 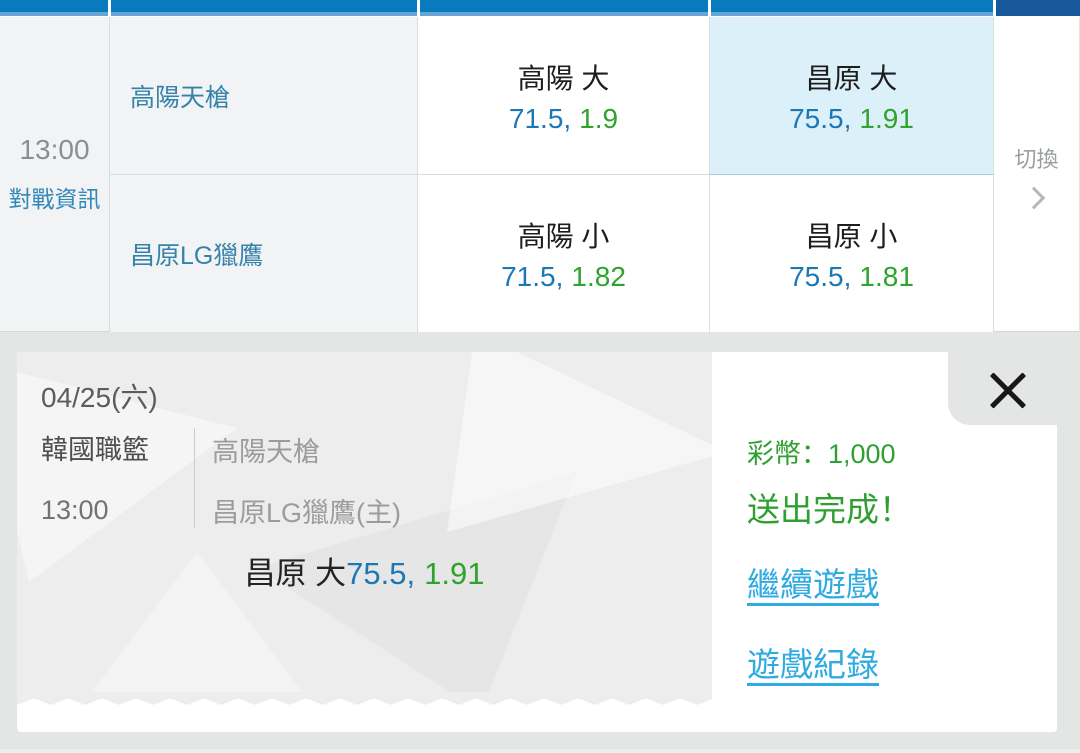 I want to click on odds-values: 71.5, 1.9, so click(x=563, y=119).